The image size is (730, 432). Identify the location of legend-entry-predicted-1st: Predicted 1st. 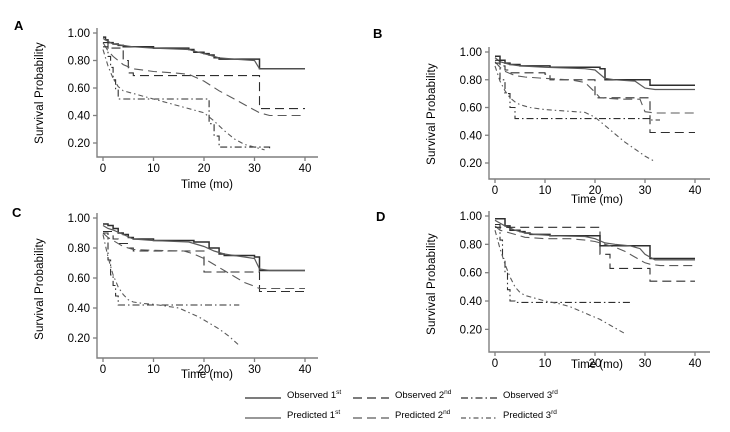
(298, 415).